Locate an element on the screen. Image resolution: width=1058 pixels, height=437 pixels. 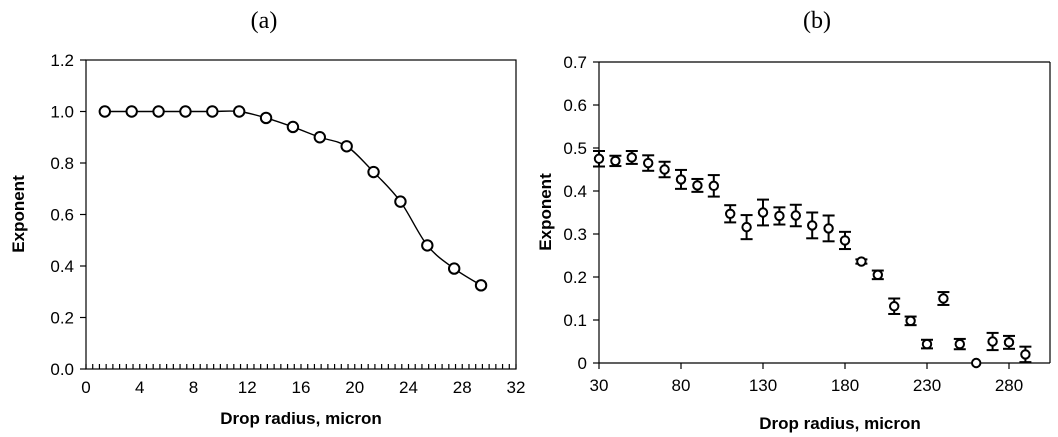
panel-b-label: (b) is located at coordinates (817, 21).